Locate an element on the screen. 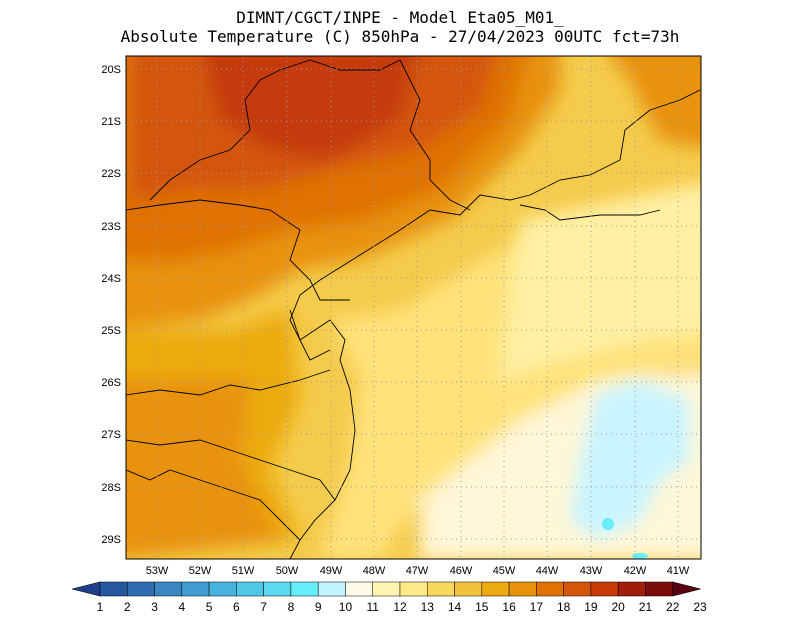 The image size is (800, 618). lon-label: 45W is located at coordinates (504, 571).